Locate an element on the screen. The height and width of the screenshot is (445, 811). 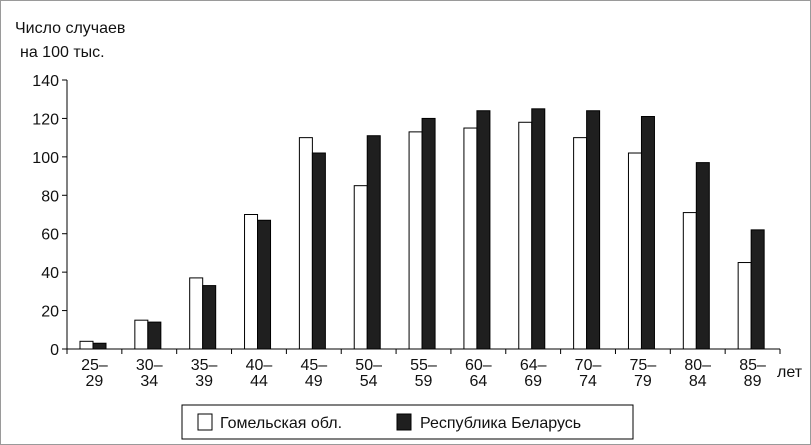
x-category-label-top: 25– is located at coordinates (94, 365).